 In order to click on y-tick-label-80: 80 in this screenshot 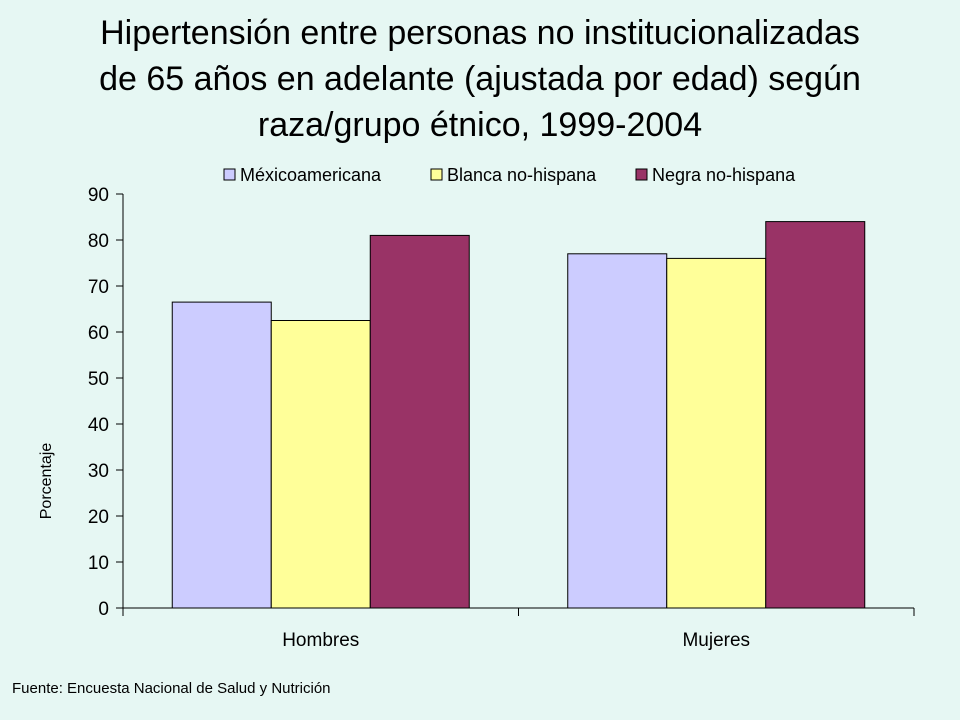, I will do `click(98, 241)`.